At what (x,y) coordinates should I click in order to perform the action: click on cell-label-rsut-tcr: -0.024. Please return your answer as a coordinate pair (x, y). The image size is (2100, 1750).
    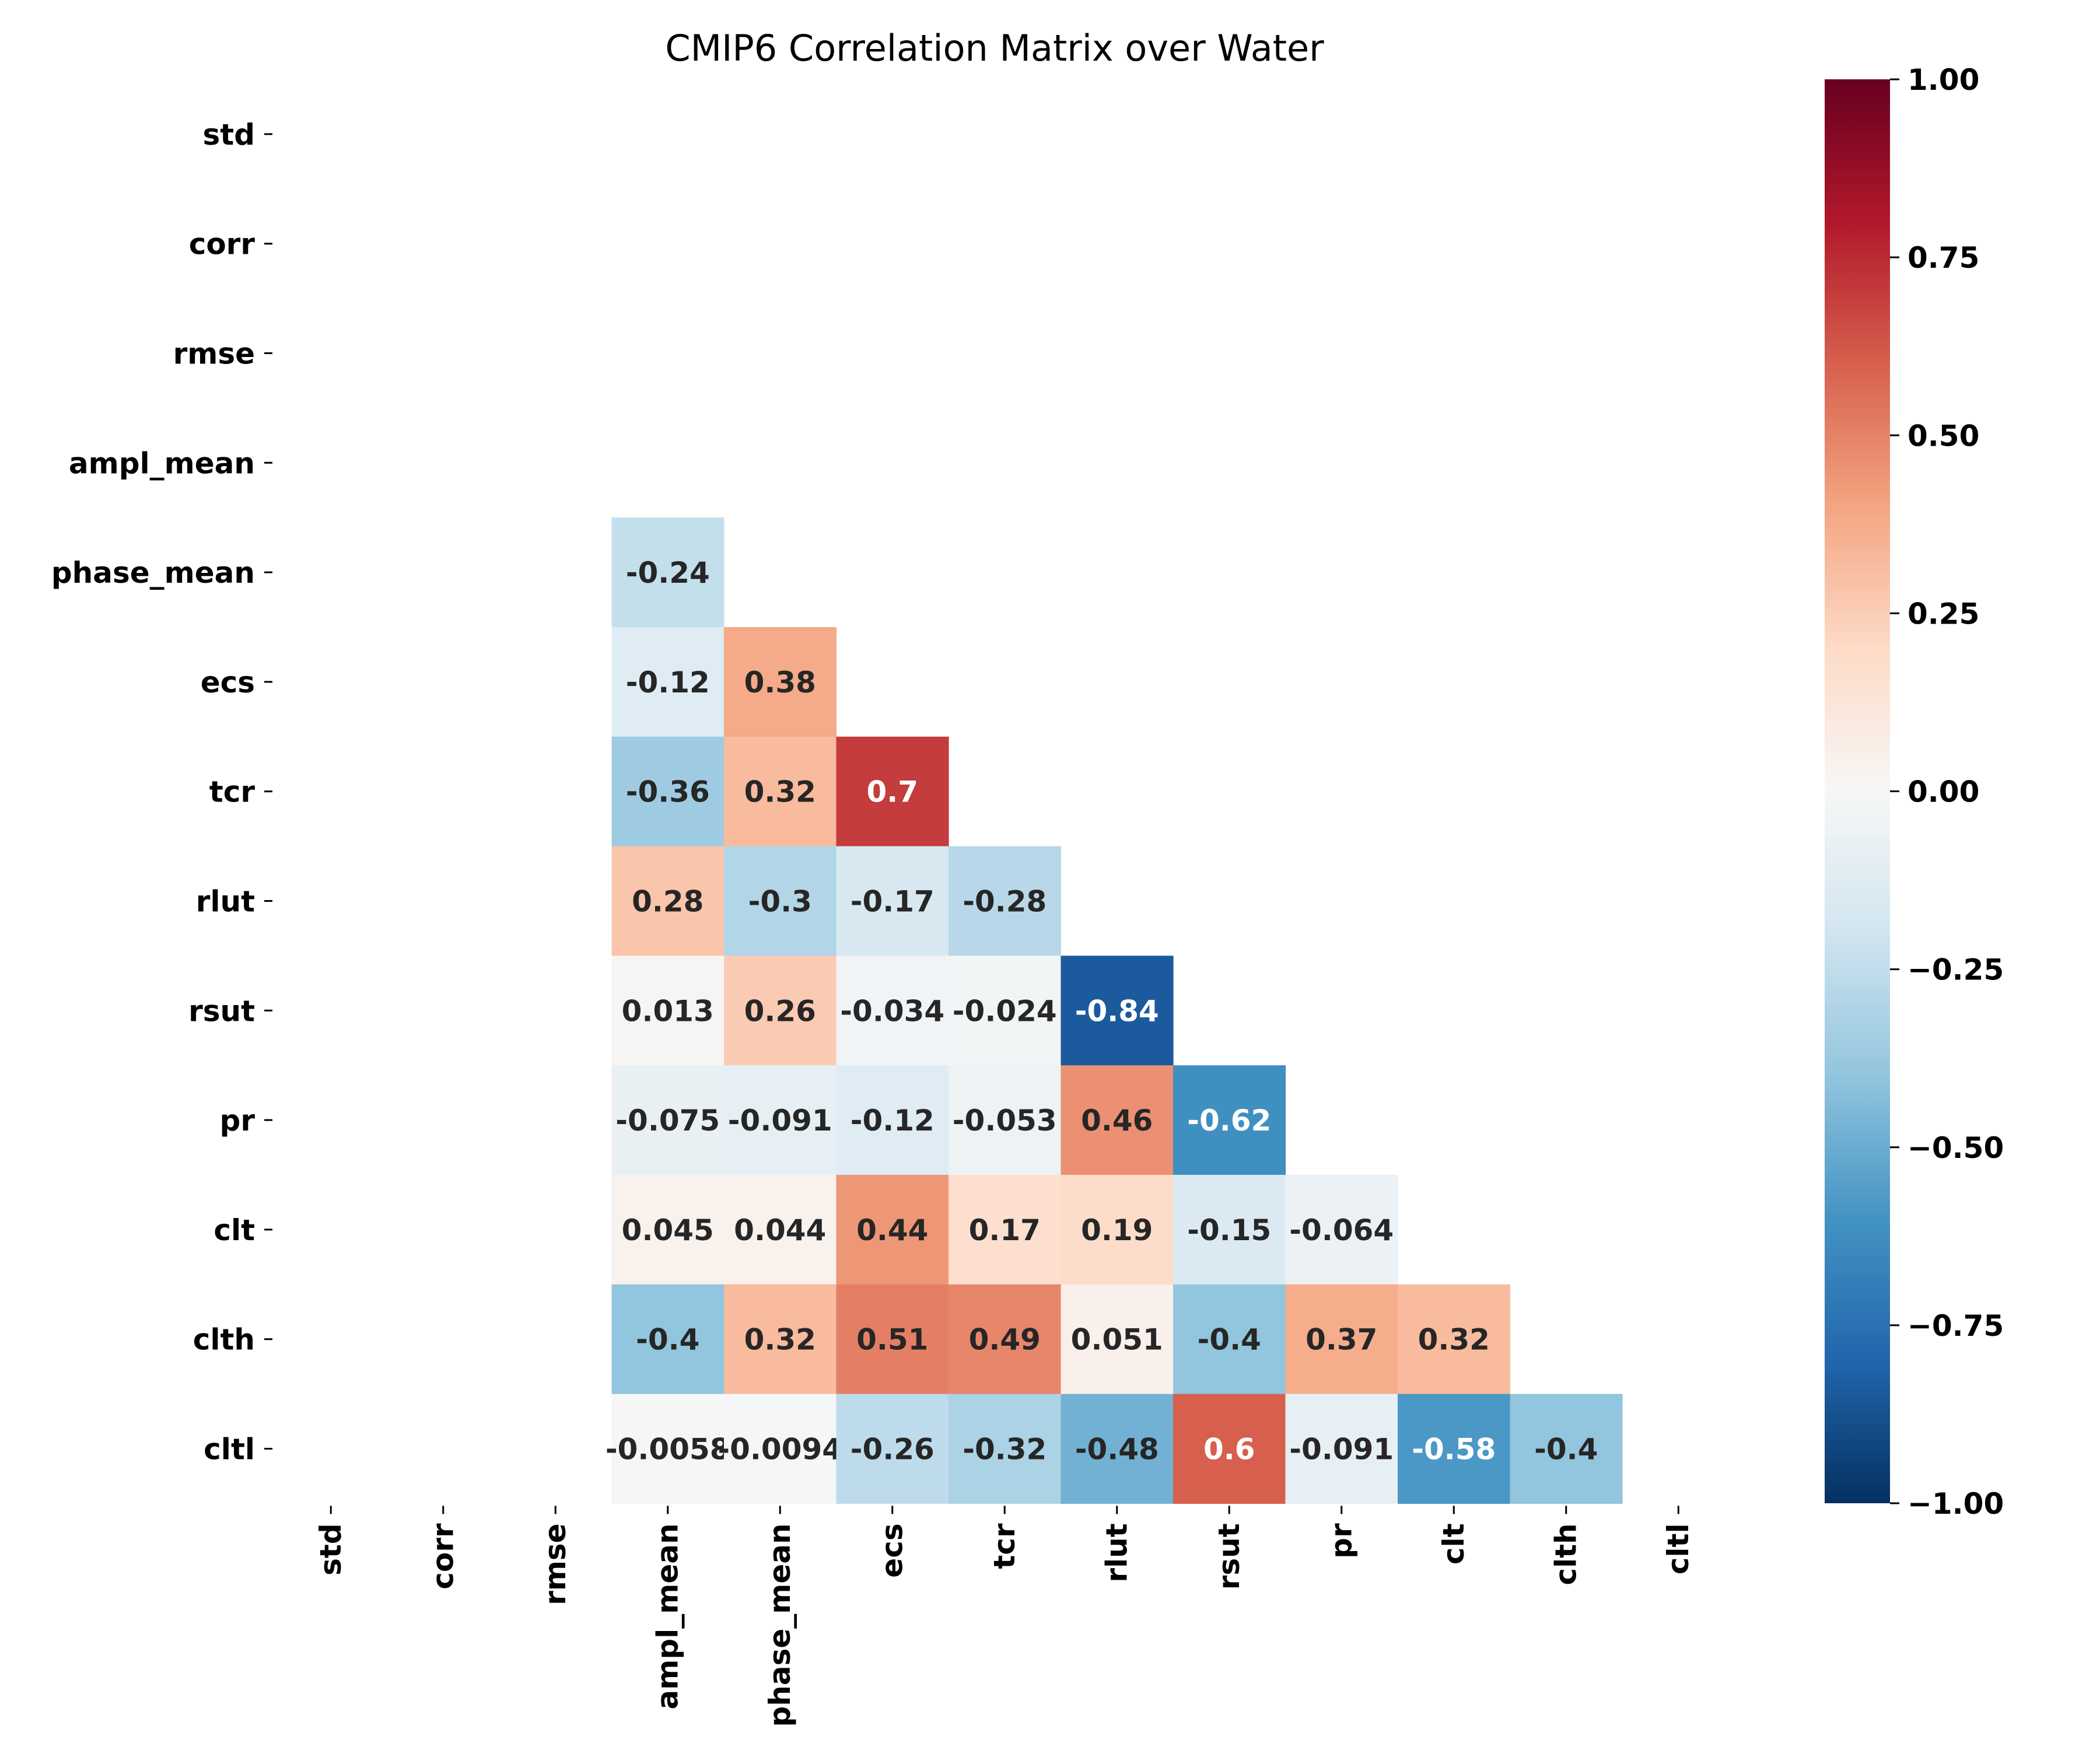
    Looking at the image, I should click on (1005, 1011).